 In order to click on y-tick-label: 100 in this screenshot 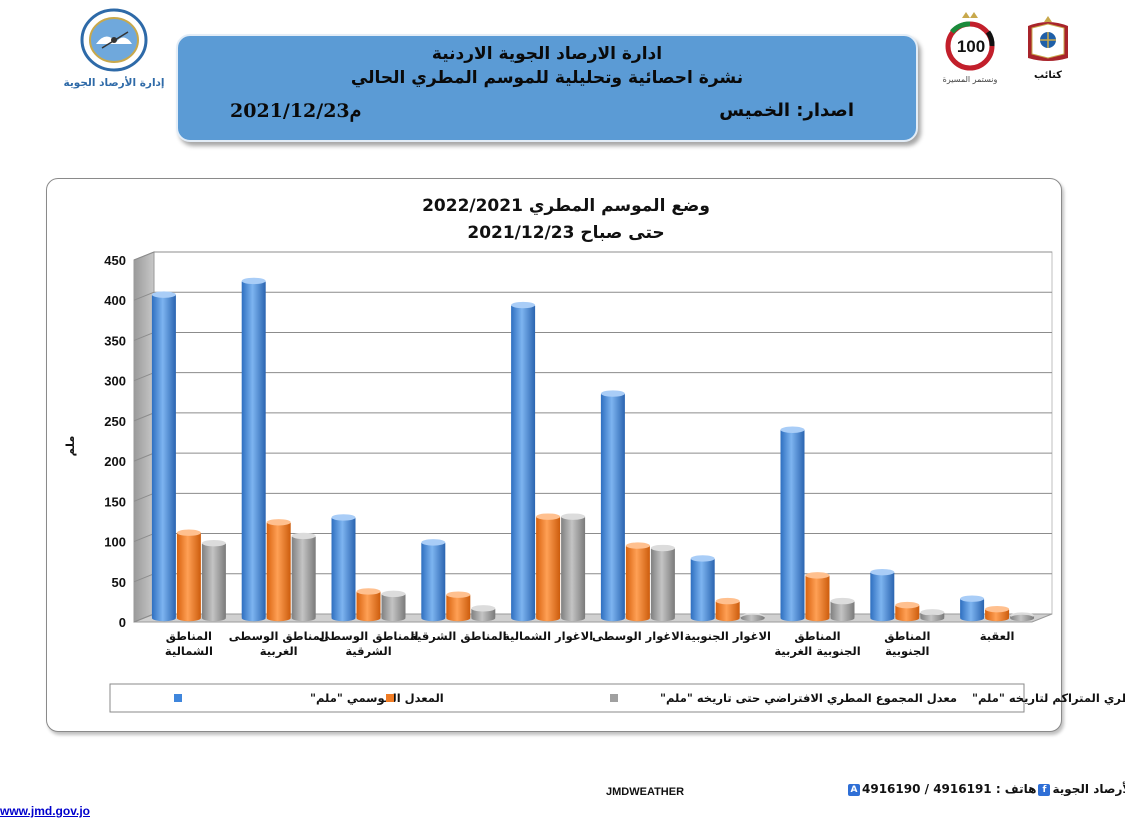, I will do `click(115, 542)`.